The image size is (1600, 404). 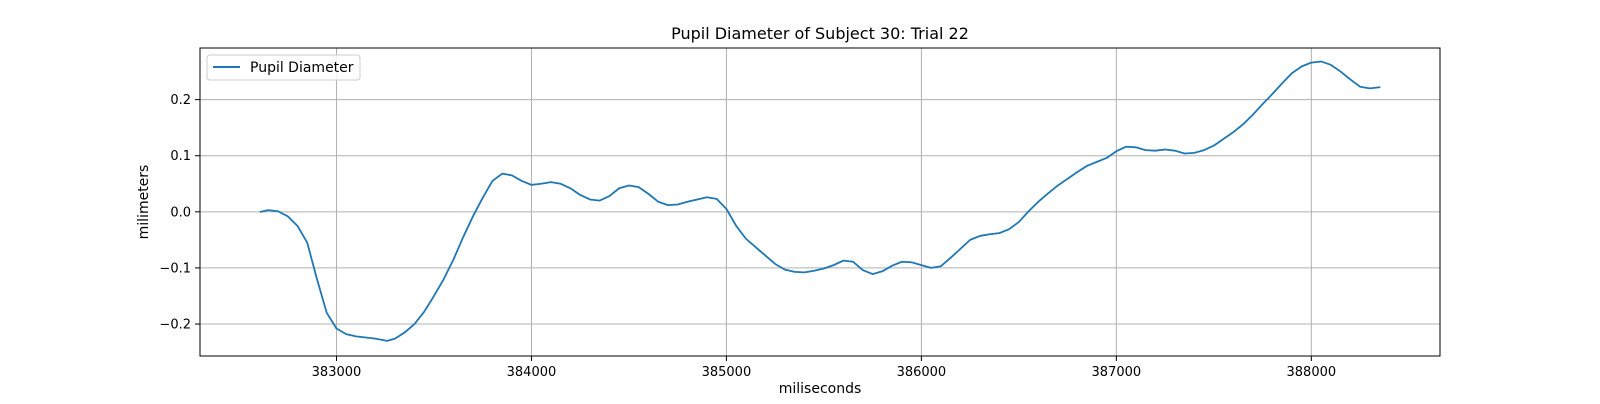 What do you see at coordinates (175, 268) in the screenshot?
I see `y-tick-label: −0.1` at bounding box center [175, 268].